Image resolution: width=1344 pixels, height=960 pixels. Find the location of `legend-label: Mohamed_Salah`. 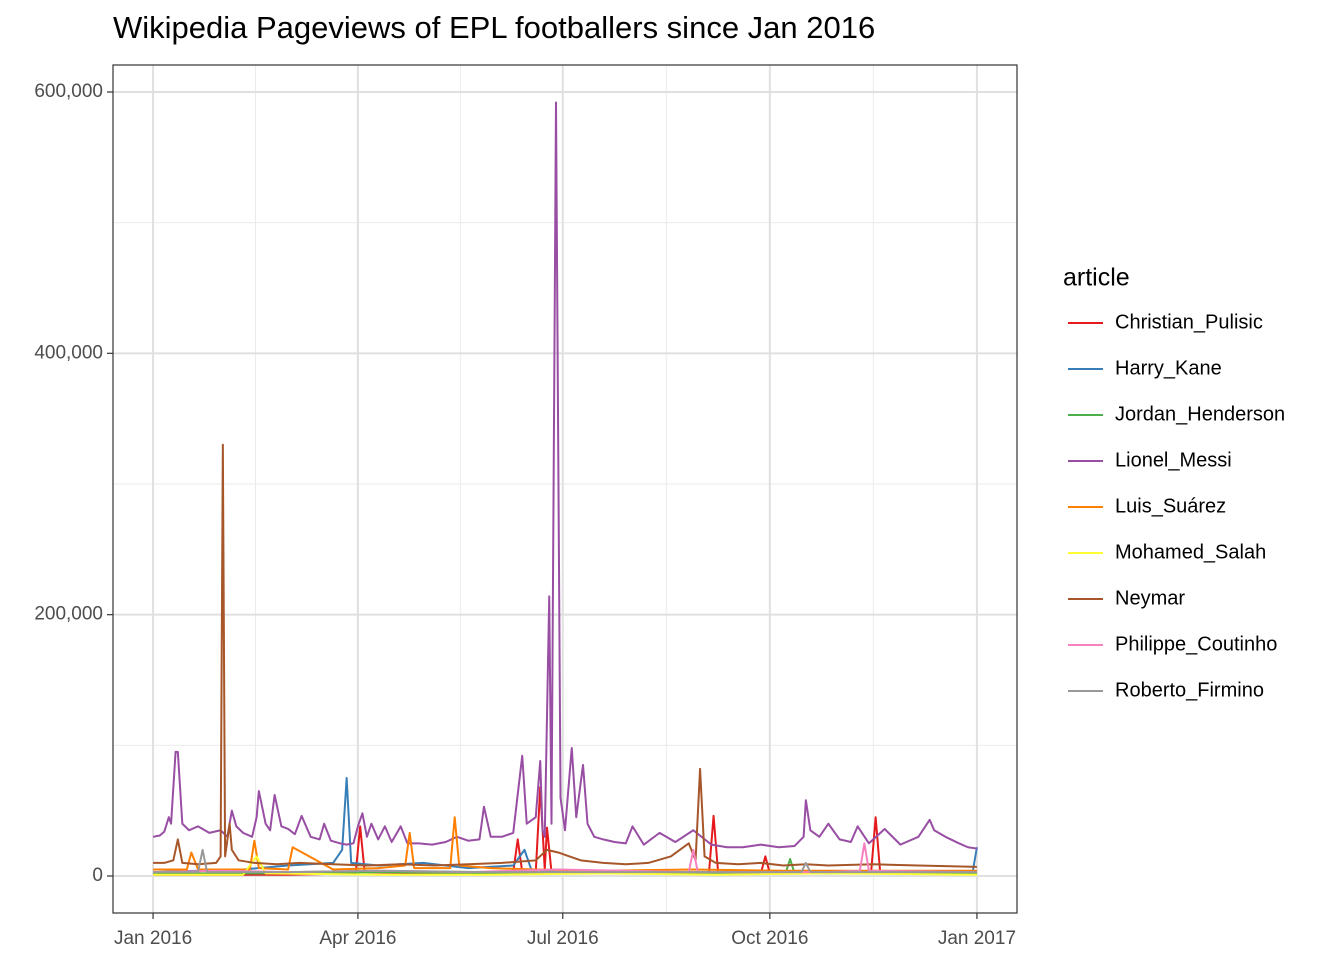

legend-label: Mohamed_Salah is located at coordinates (1190, 552).